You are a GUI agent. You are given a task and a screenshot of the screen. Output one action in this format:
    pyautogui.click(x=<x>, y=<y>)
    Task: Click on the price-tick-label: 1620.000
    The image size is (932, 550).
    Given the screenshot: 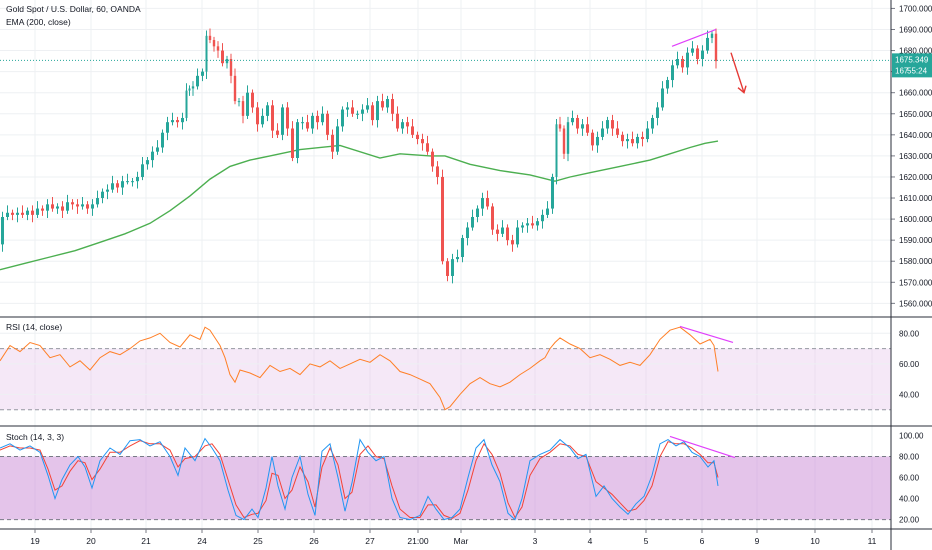 What is the action you would take?
    pyautogui.click(x=915, y=177)
    